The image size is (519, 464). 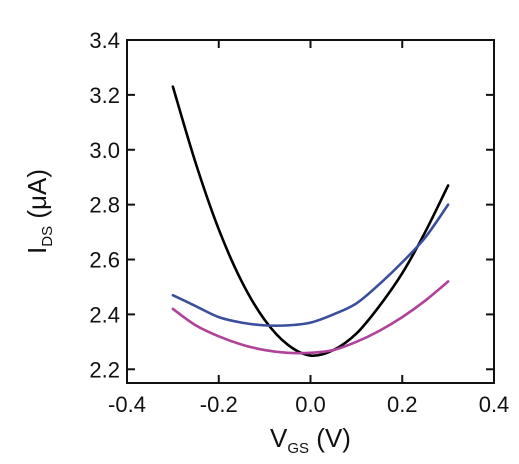 I want to click on y-axis-title: IDS (μA), so click(x=39, y=211).